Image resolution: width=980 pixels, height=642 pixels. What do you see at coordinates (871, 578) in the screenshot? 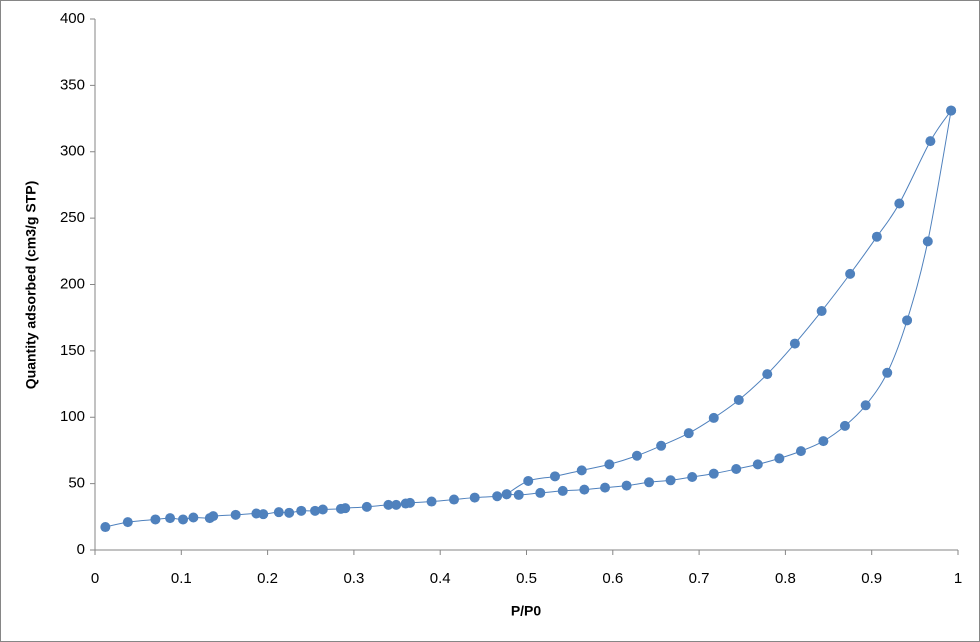
I see `x-tick-label: 0.9` at bounding box center [871, 578].